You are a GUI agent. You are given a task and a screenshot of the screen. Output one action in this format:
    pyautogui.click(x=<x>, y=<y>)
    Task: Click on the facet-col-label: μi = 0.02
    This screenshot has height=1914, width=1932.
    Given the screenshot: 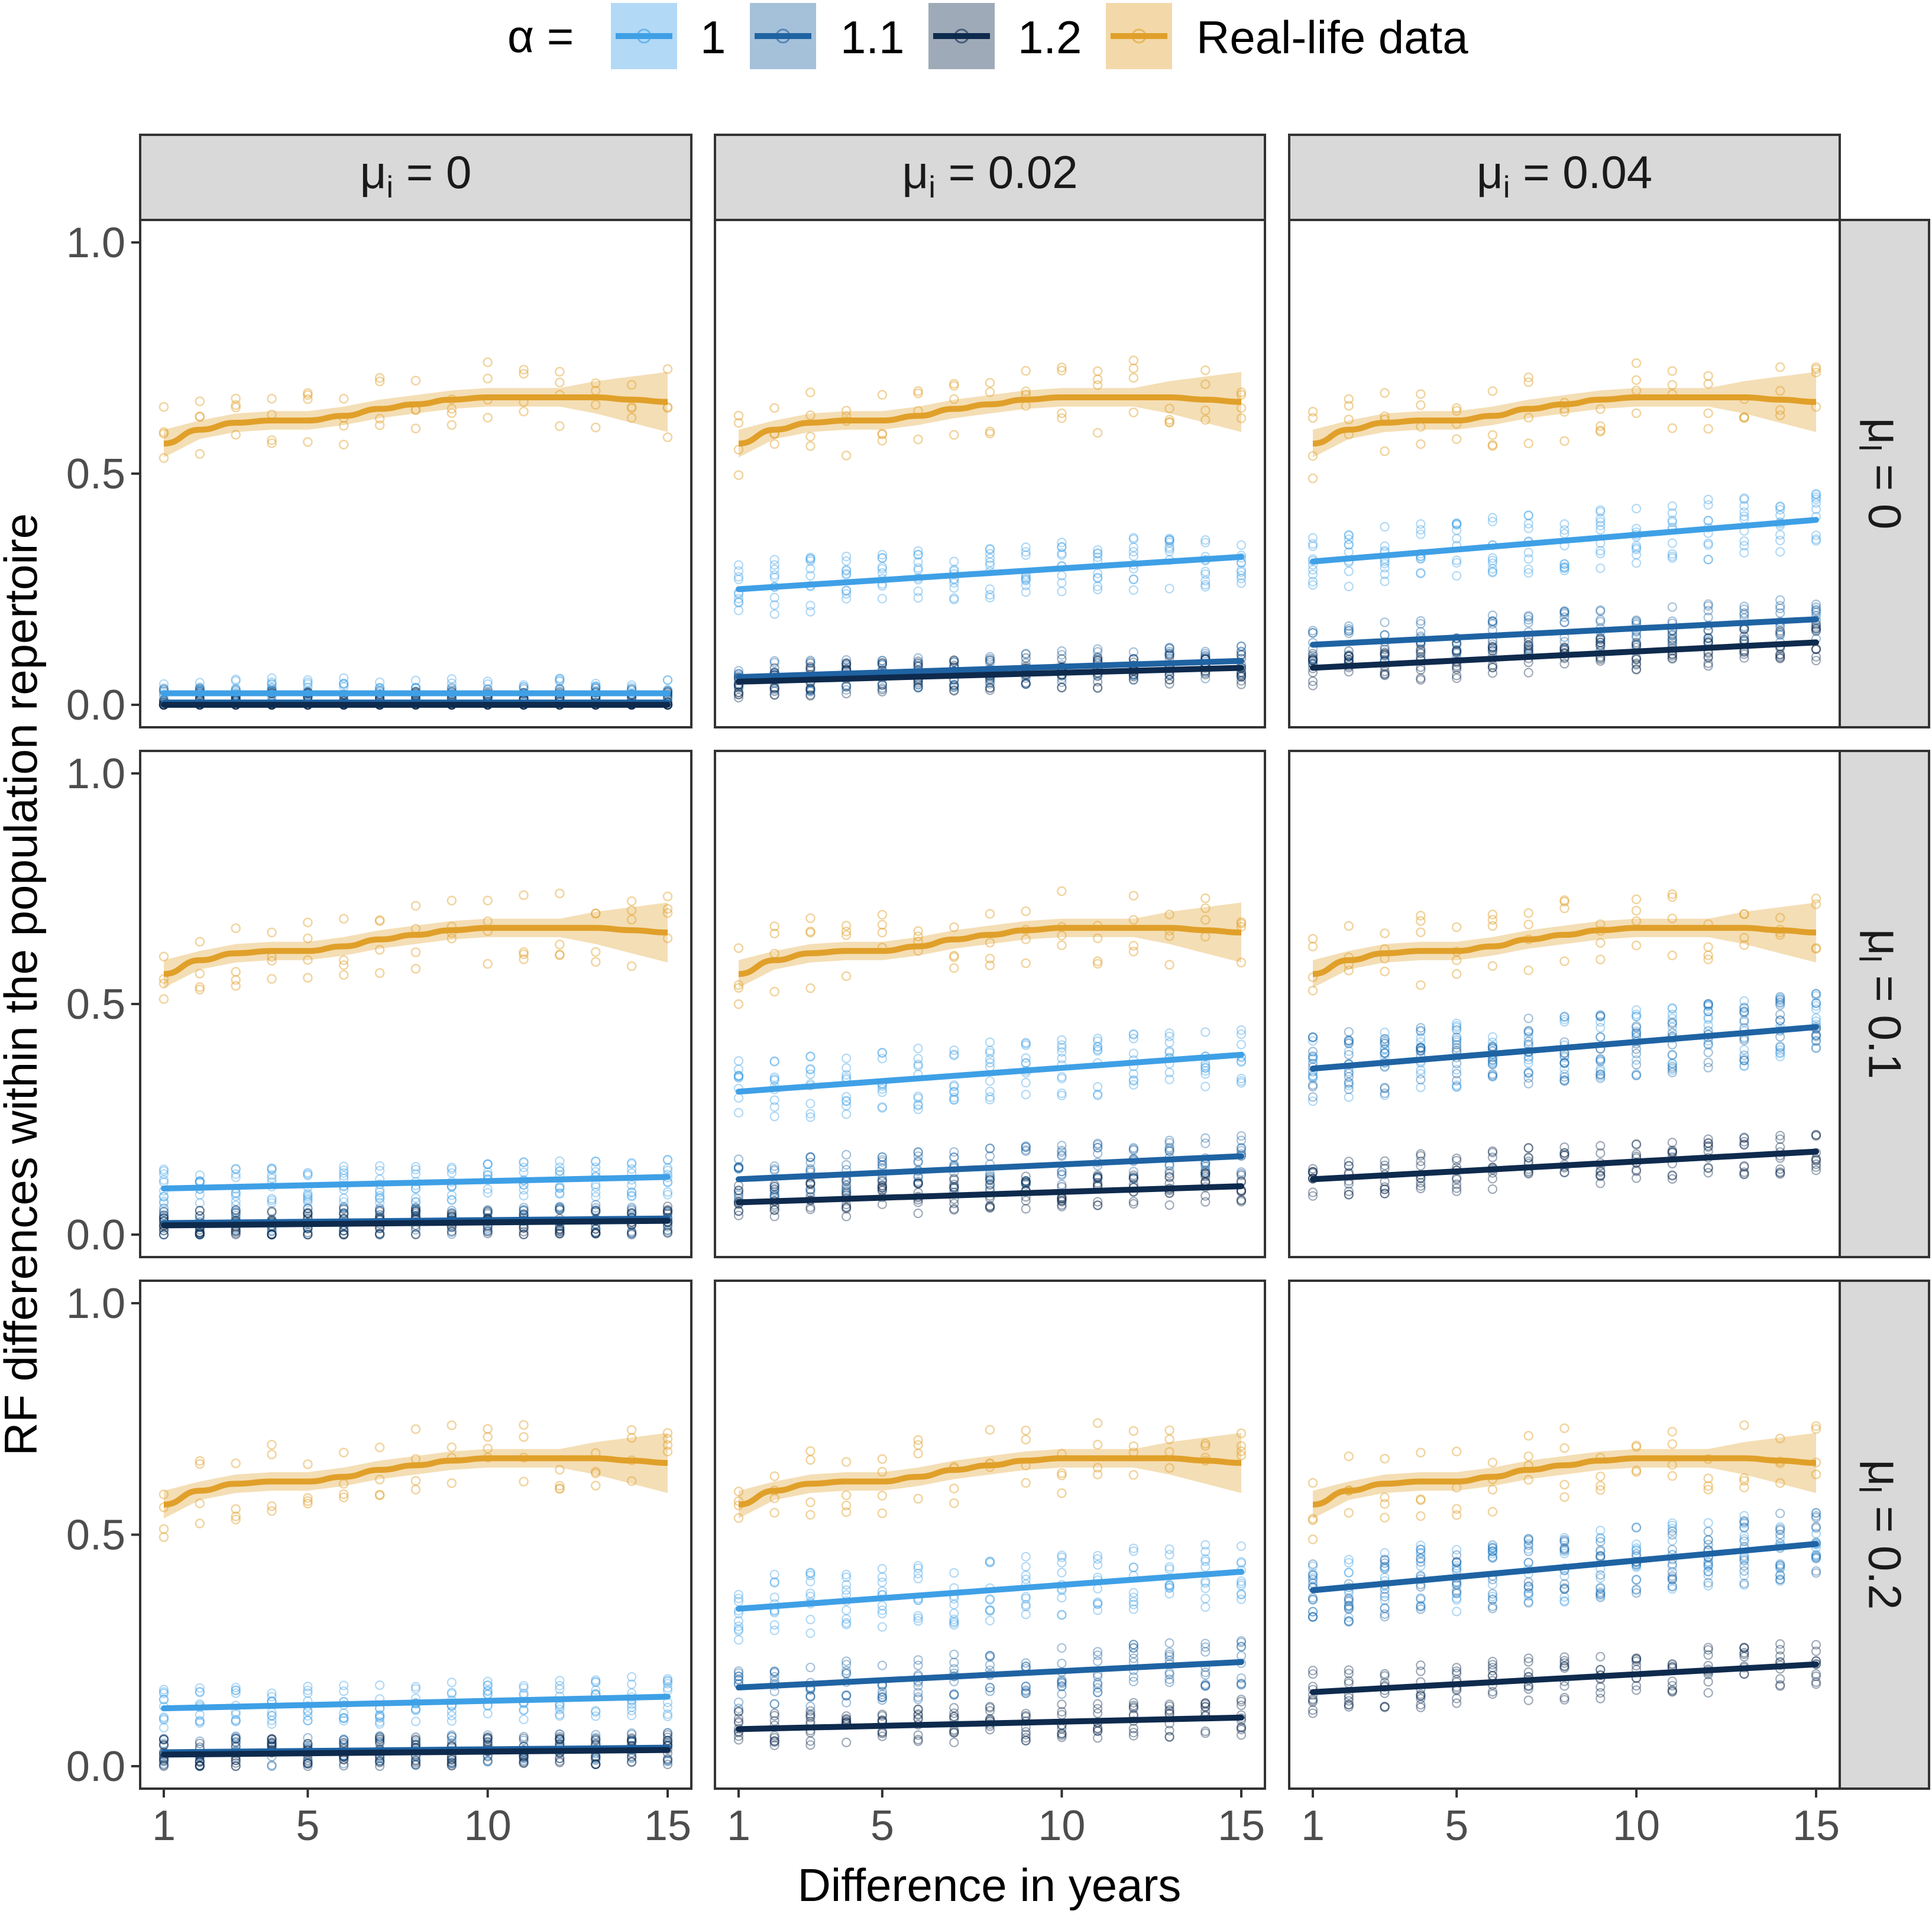 What is the action you would take?
    pyautogui.click(x=990, y=175)
    